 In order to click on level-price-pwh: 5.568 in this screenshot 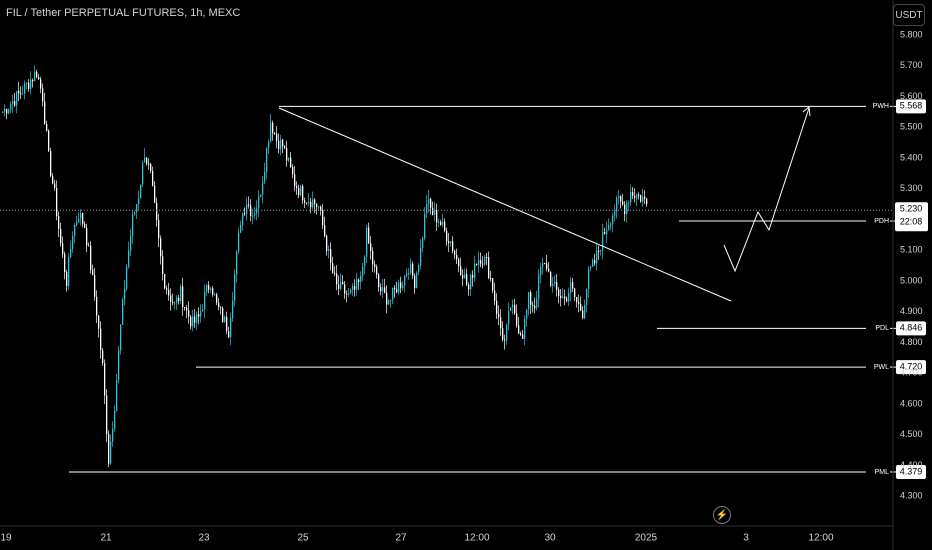, I will do `click(911, 106)`.